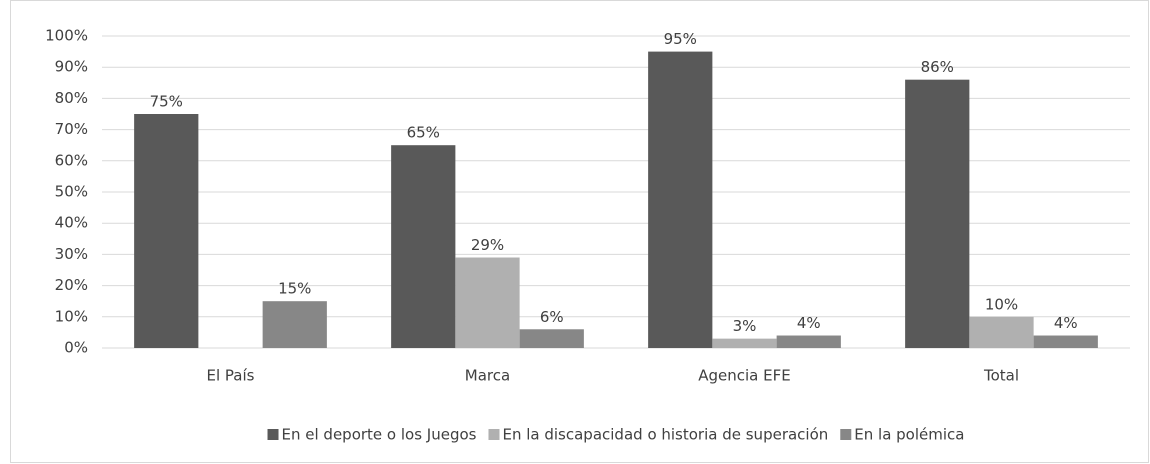  Describe the element at coordinates (66, 36) in the screenshot. I see `y-tick-label: 100%` at that location.